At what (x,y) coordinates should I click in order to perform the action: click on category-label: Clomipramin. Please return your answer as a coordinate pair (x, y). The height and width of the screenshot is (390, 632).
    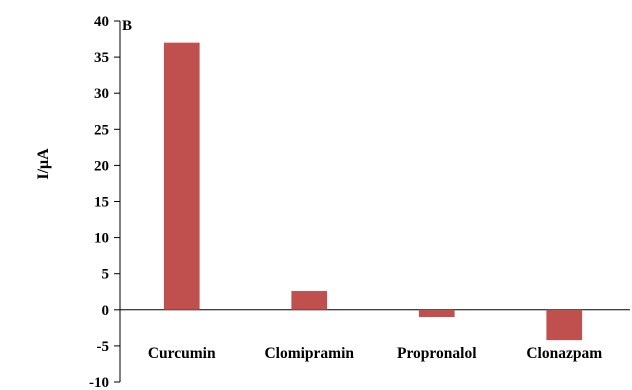
    Looking at the image, I should click on (309, 353).